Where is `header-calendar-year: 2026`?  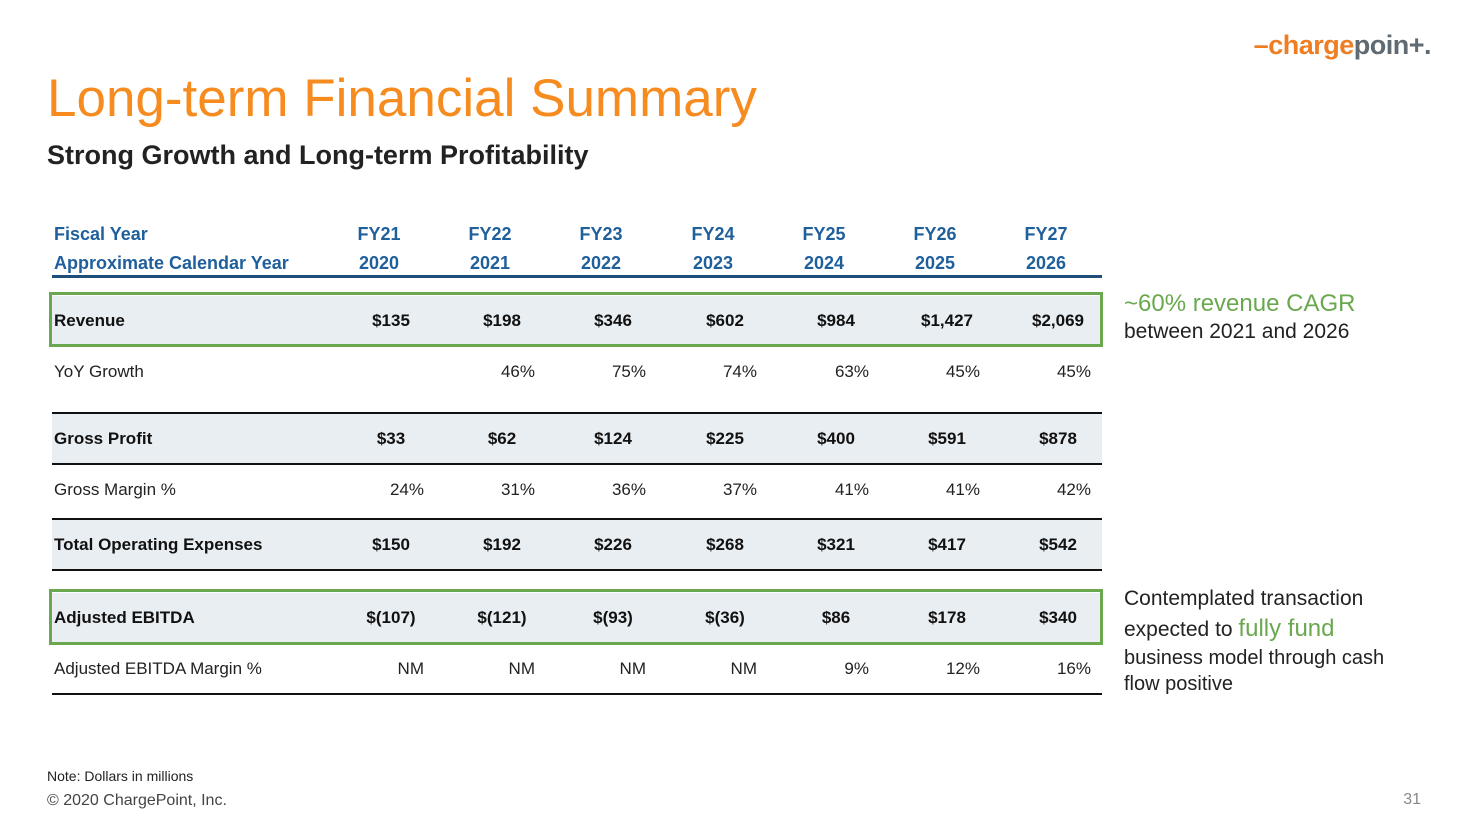
header-calendar-year: 2026 is located at coordinates (1046, 263).